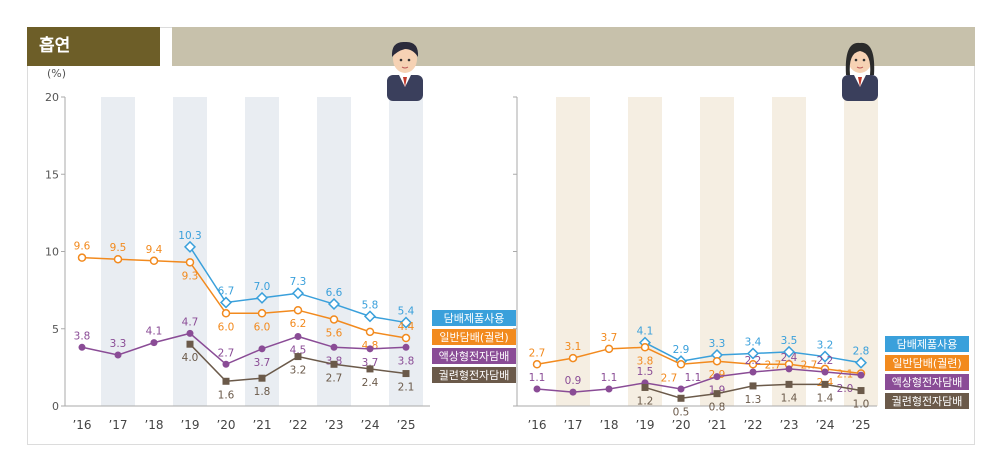  Describe the element at coordinates (333, 425) in the screenshot. I see `x-tick-label: ’23` at that location.